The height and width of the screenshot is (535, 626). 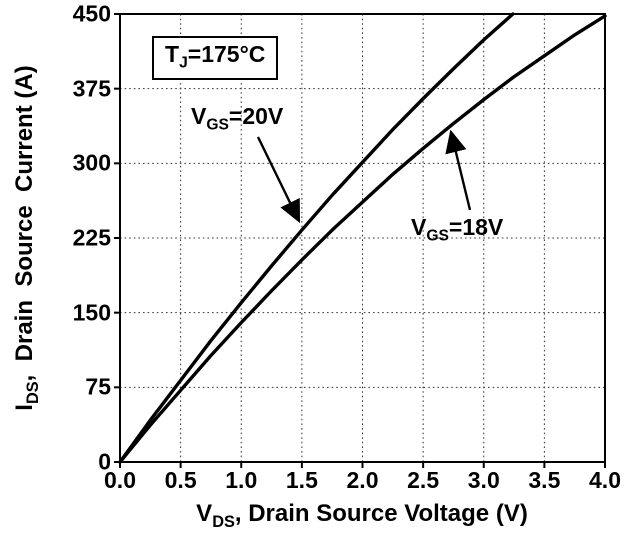 I want to click on tj-symbol: T, so click(x=172, y=54).